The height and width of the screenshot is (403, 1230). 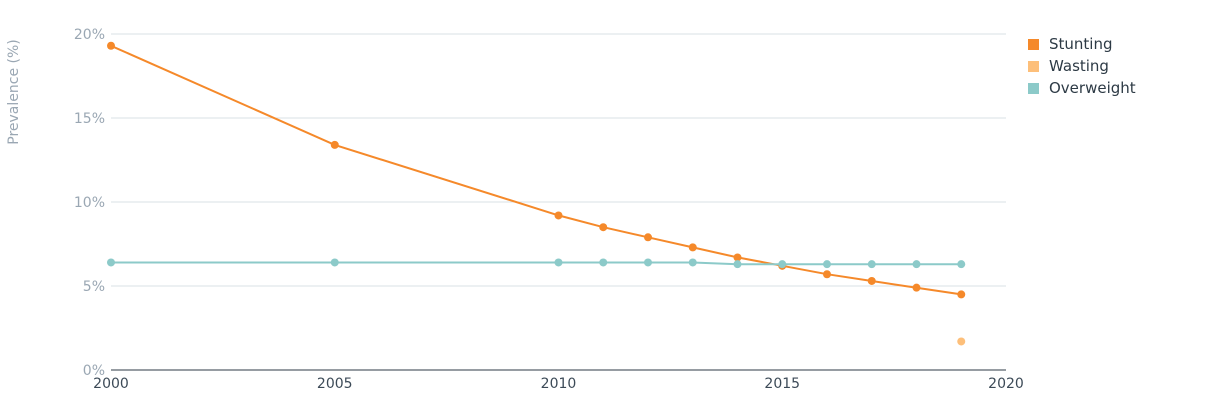 I want to click on legend-swatch-overweight, so click(x=1033, y=88).